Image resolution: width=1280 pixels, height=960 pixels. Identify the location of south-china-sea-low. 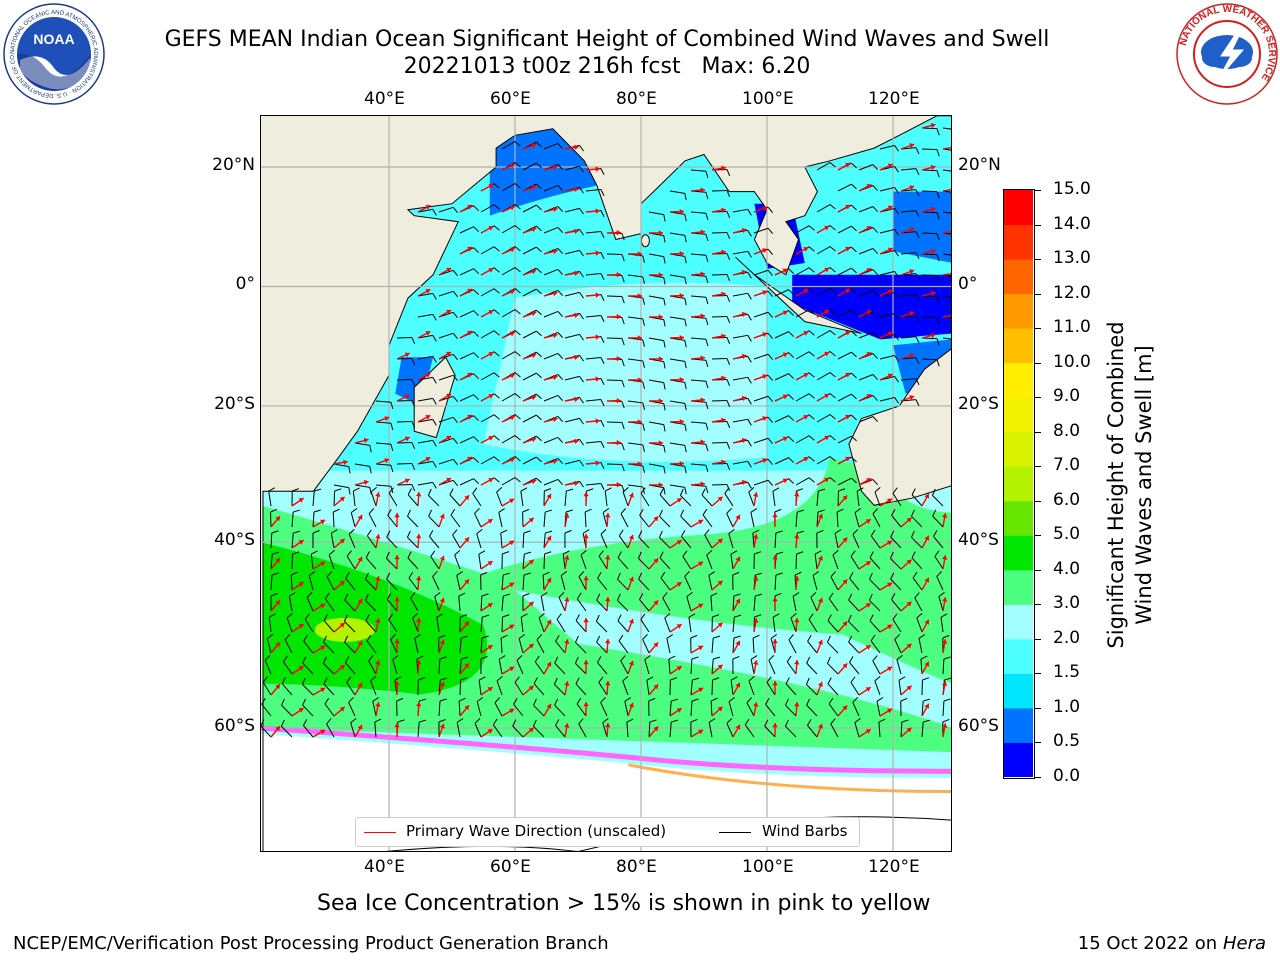
(922, 227).